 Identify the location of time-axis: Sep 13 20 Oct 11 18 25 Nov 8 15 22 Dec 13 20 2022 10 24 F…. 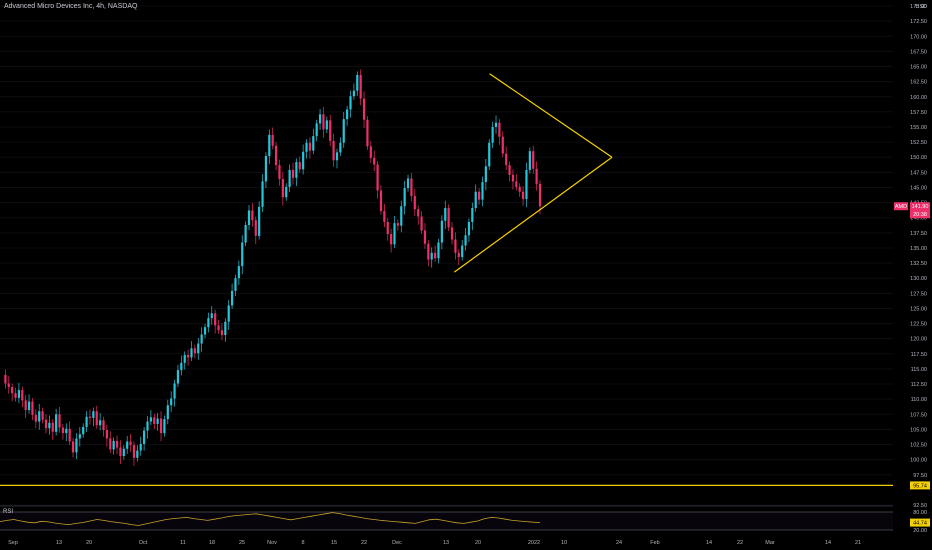
(434, 543).